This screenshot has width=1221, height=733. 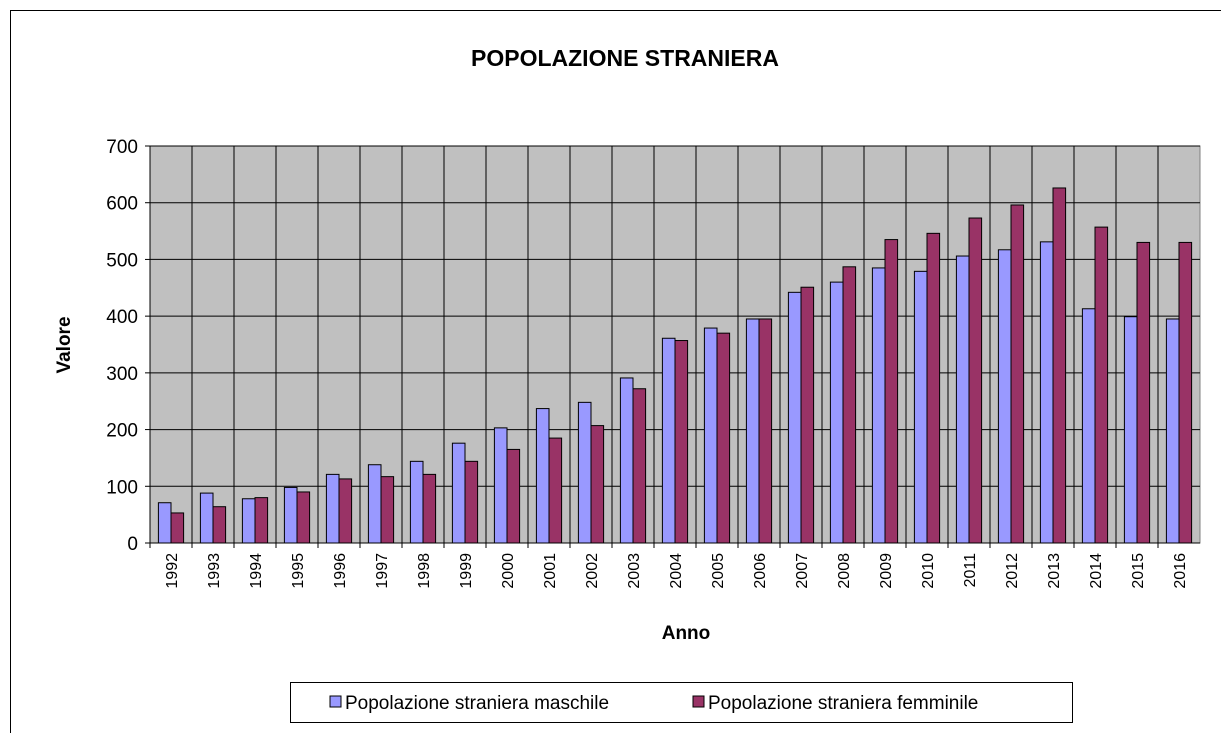 What do you see at coordinates (681, 702) in the screenshot?
I see `legend-box` at bounding box center [681, 702].